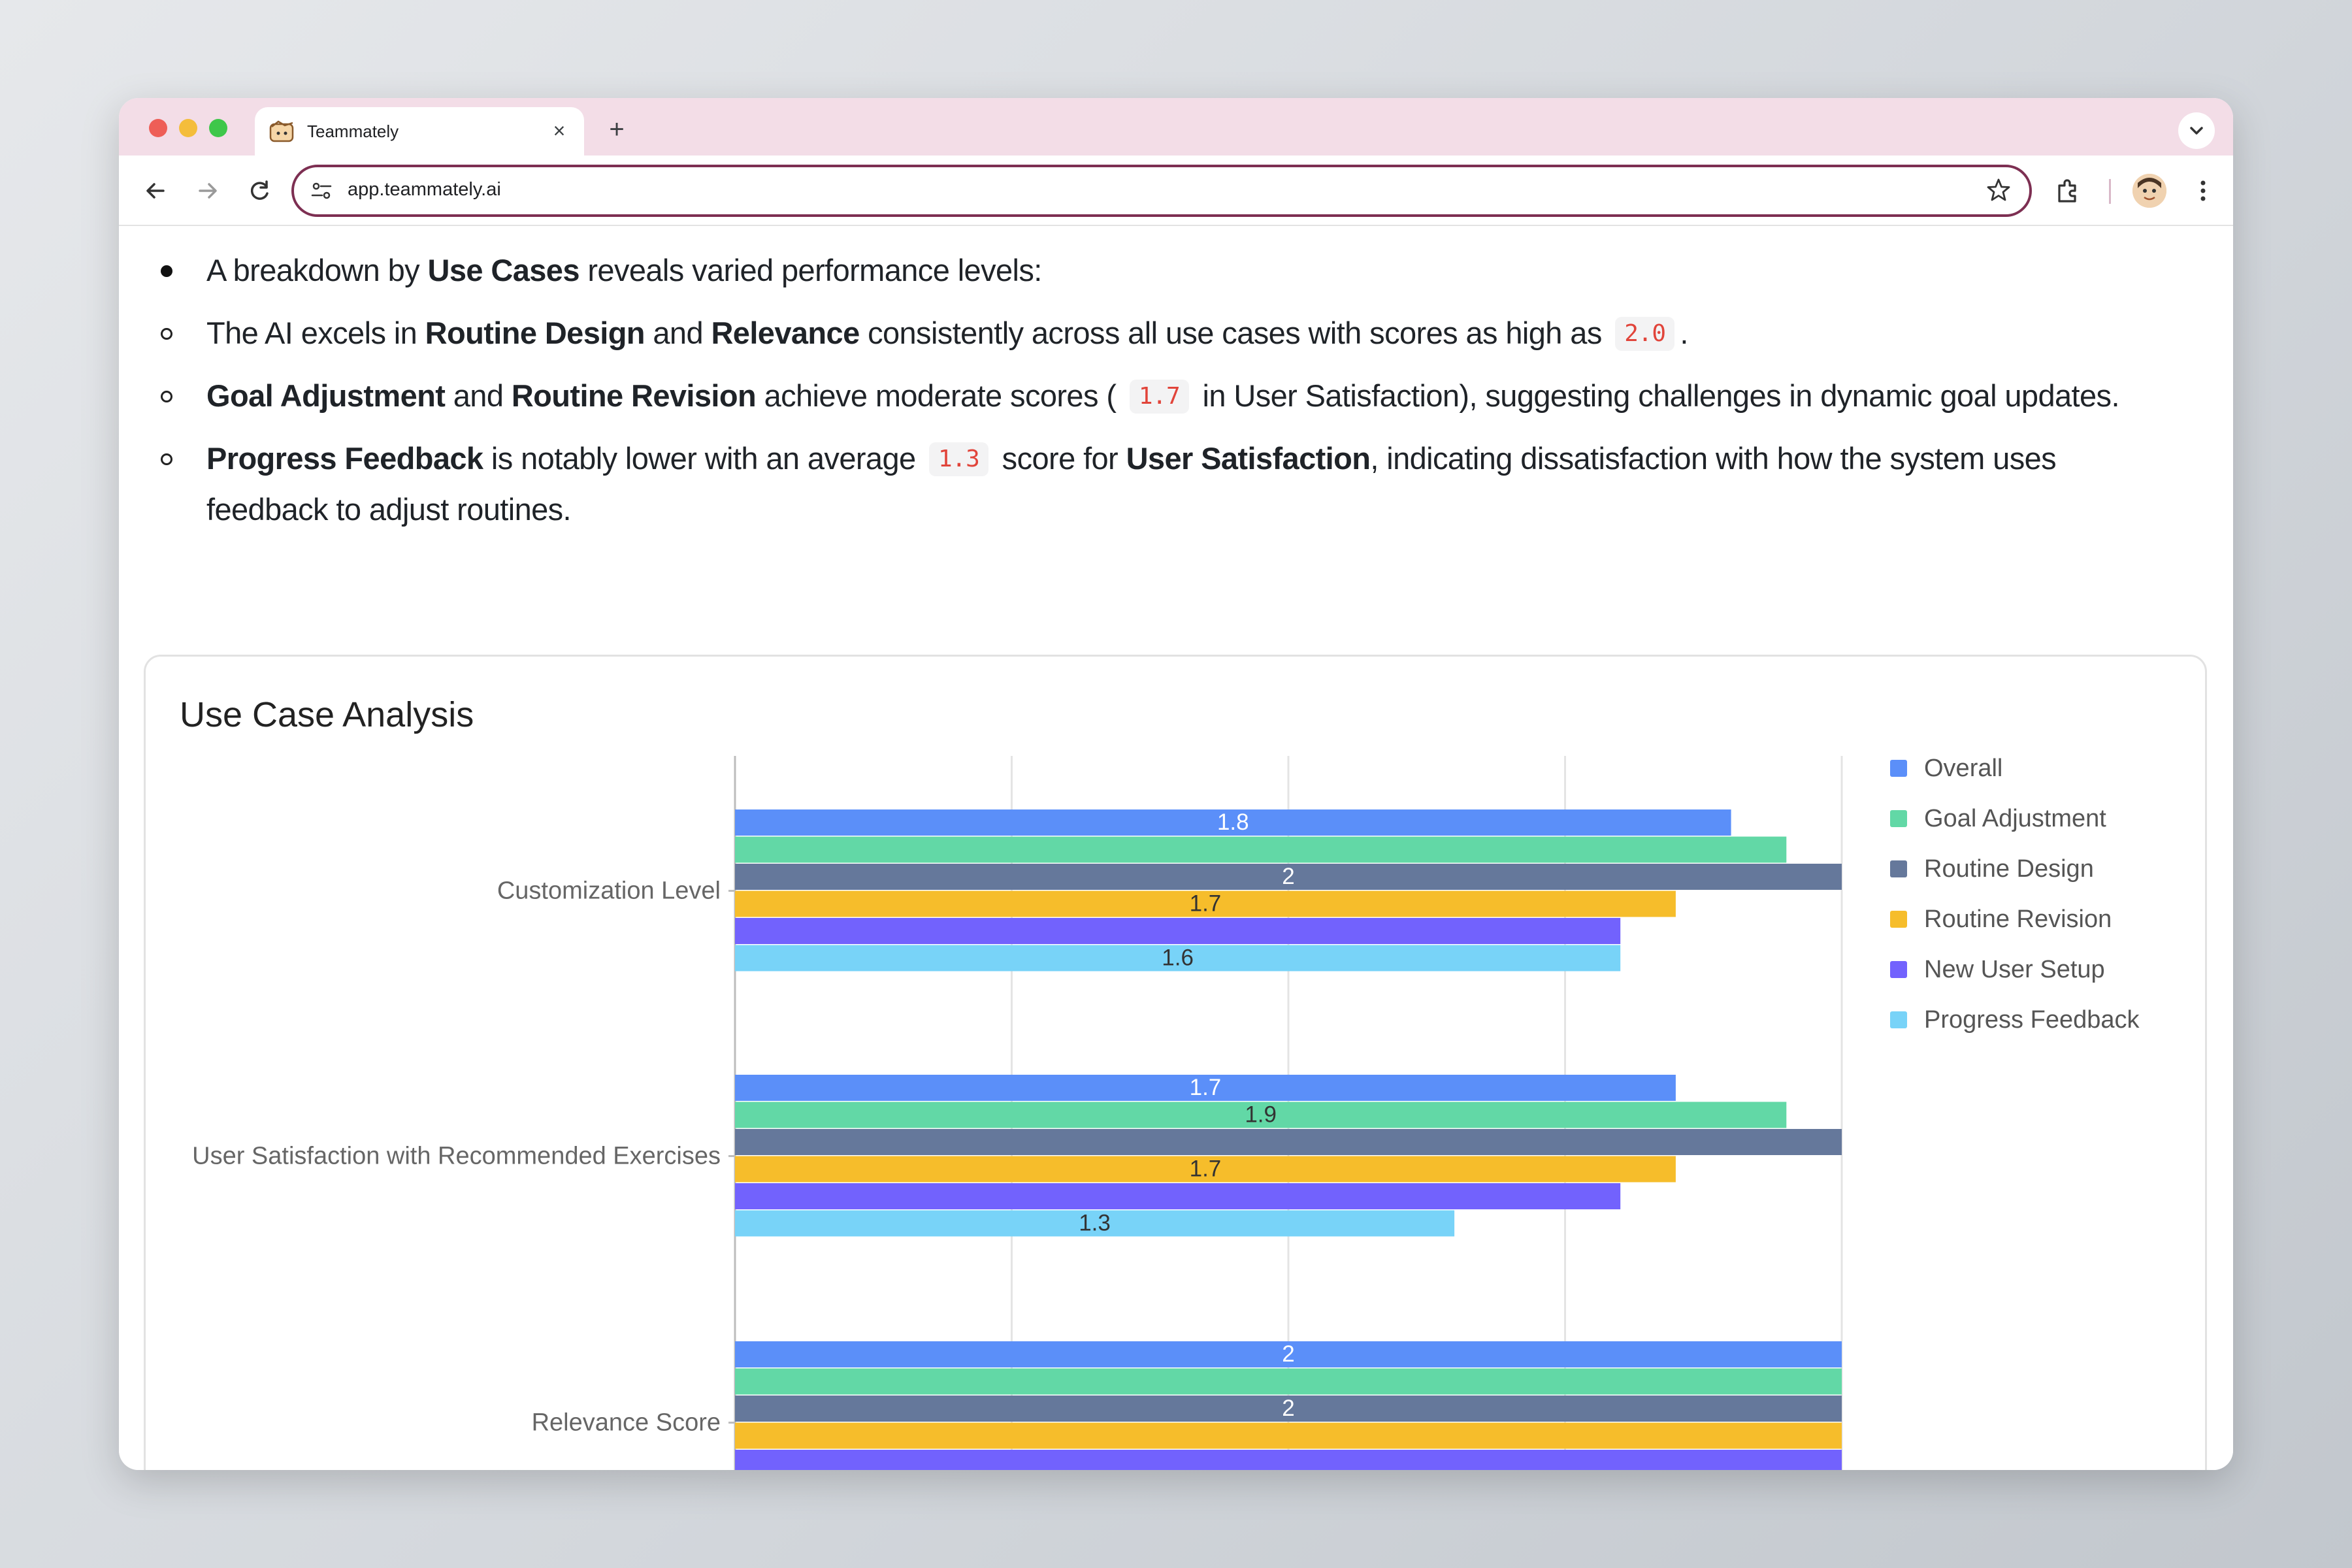 This screenshot has height=1568, width=2352. Describe the element at coordinates (535, 333) in the screenshot. I see `bold-term: Routine Design` at that location.